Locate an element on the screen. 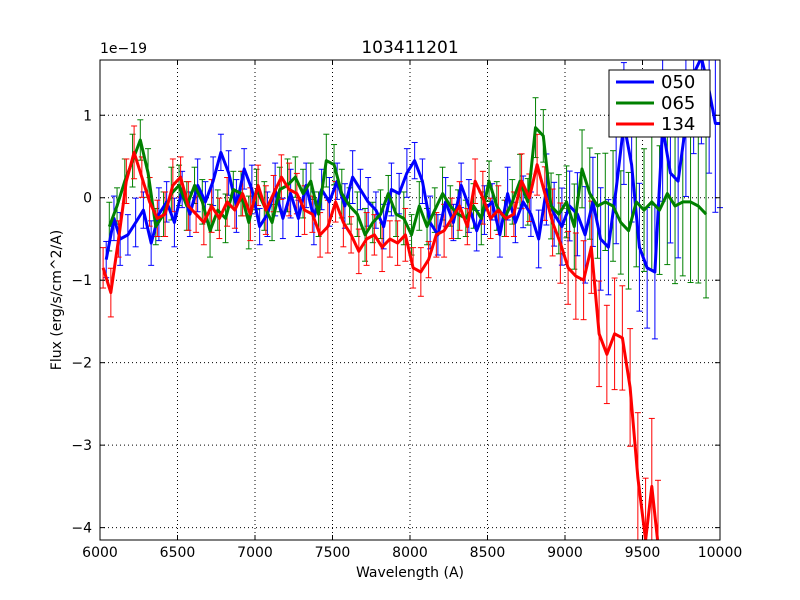 The image size is (800, 600). x-tick-label: 6500 is located at coordinates (178, 553).